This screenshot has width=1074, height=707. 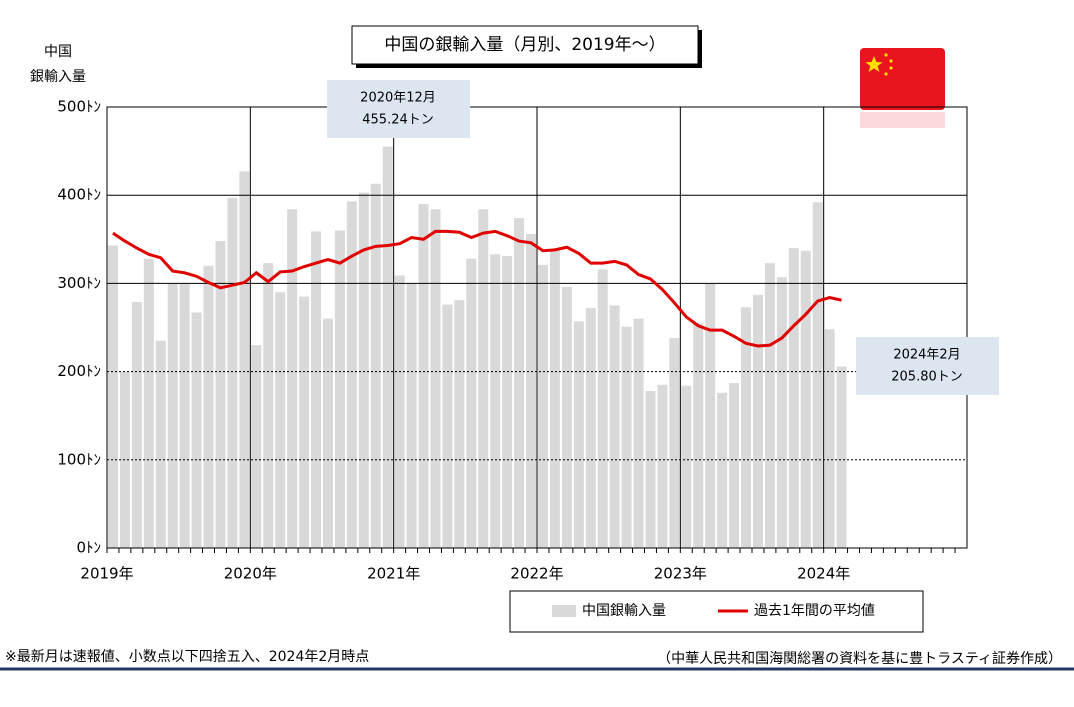 I want to click on y-tick-label: 0ﾄﾝ, so click(x=88, y=548).